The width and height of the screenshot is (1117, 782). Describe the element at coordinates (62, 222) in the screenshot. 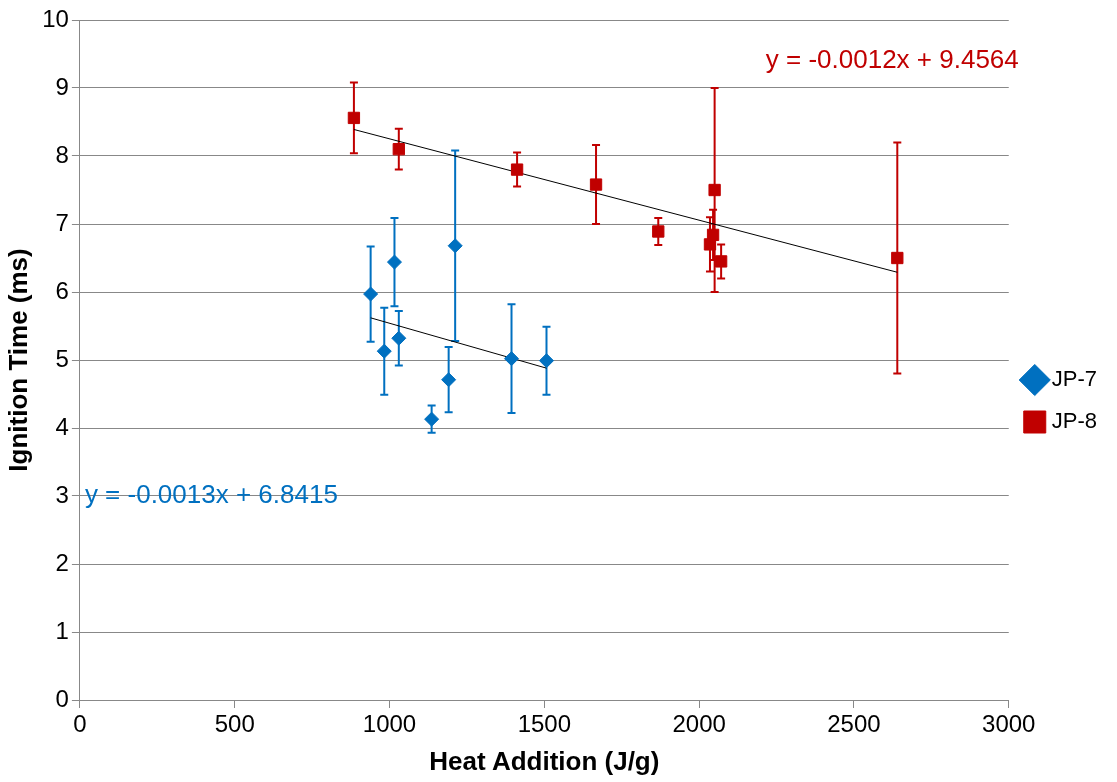

I see `y-tick-label: 7` at that location.